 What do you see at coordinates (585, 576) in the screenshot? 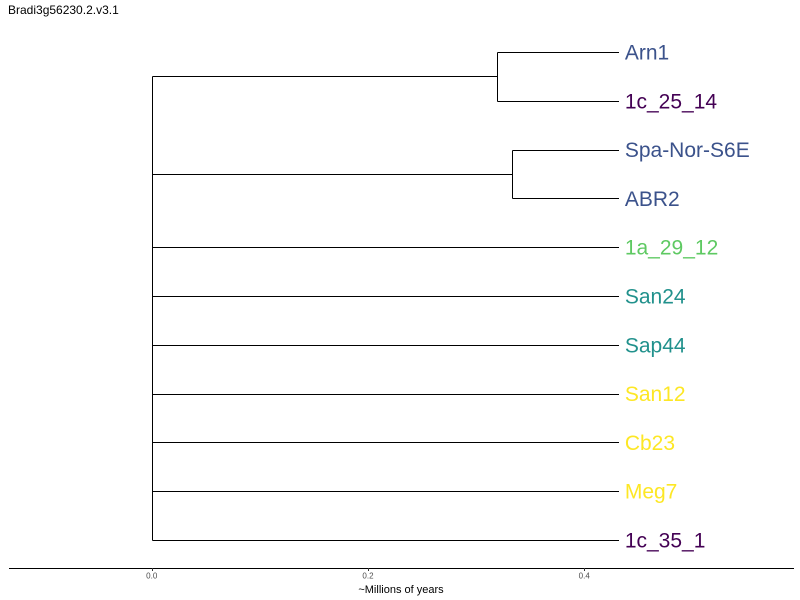
I see `x-tick-label: 0.4` at bounding box center [585, 576].